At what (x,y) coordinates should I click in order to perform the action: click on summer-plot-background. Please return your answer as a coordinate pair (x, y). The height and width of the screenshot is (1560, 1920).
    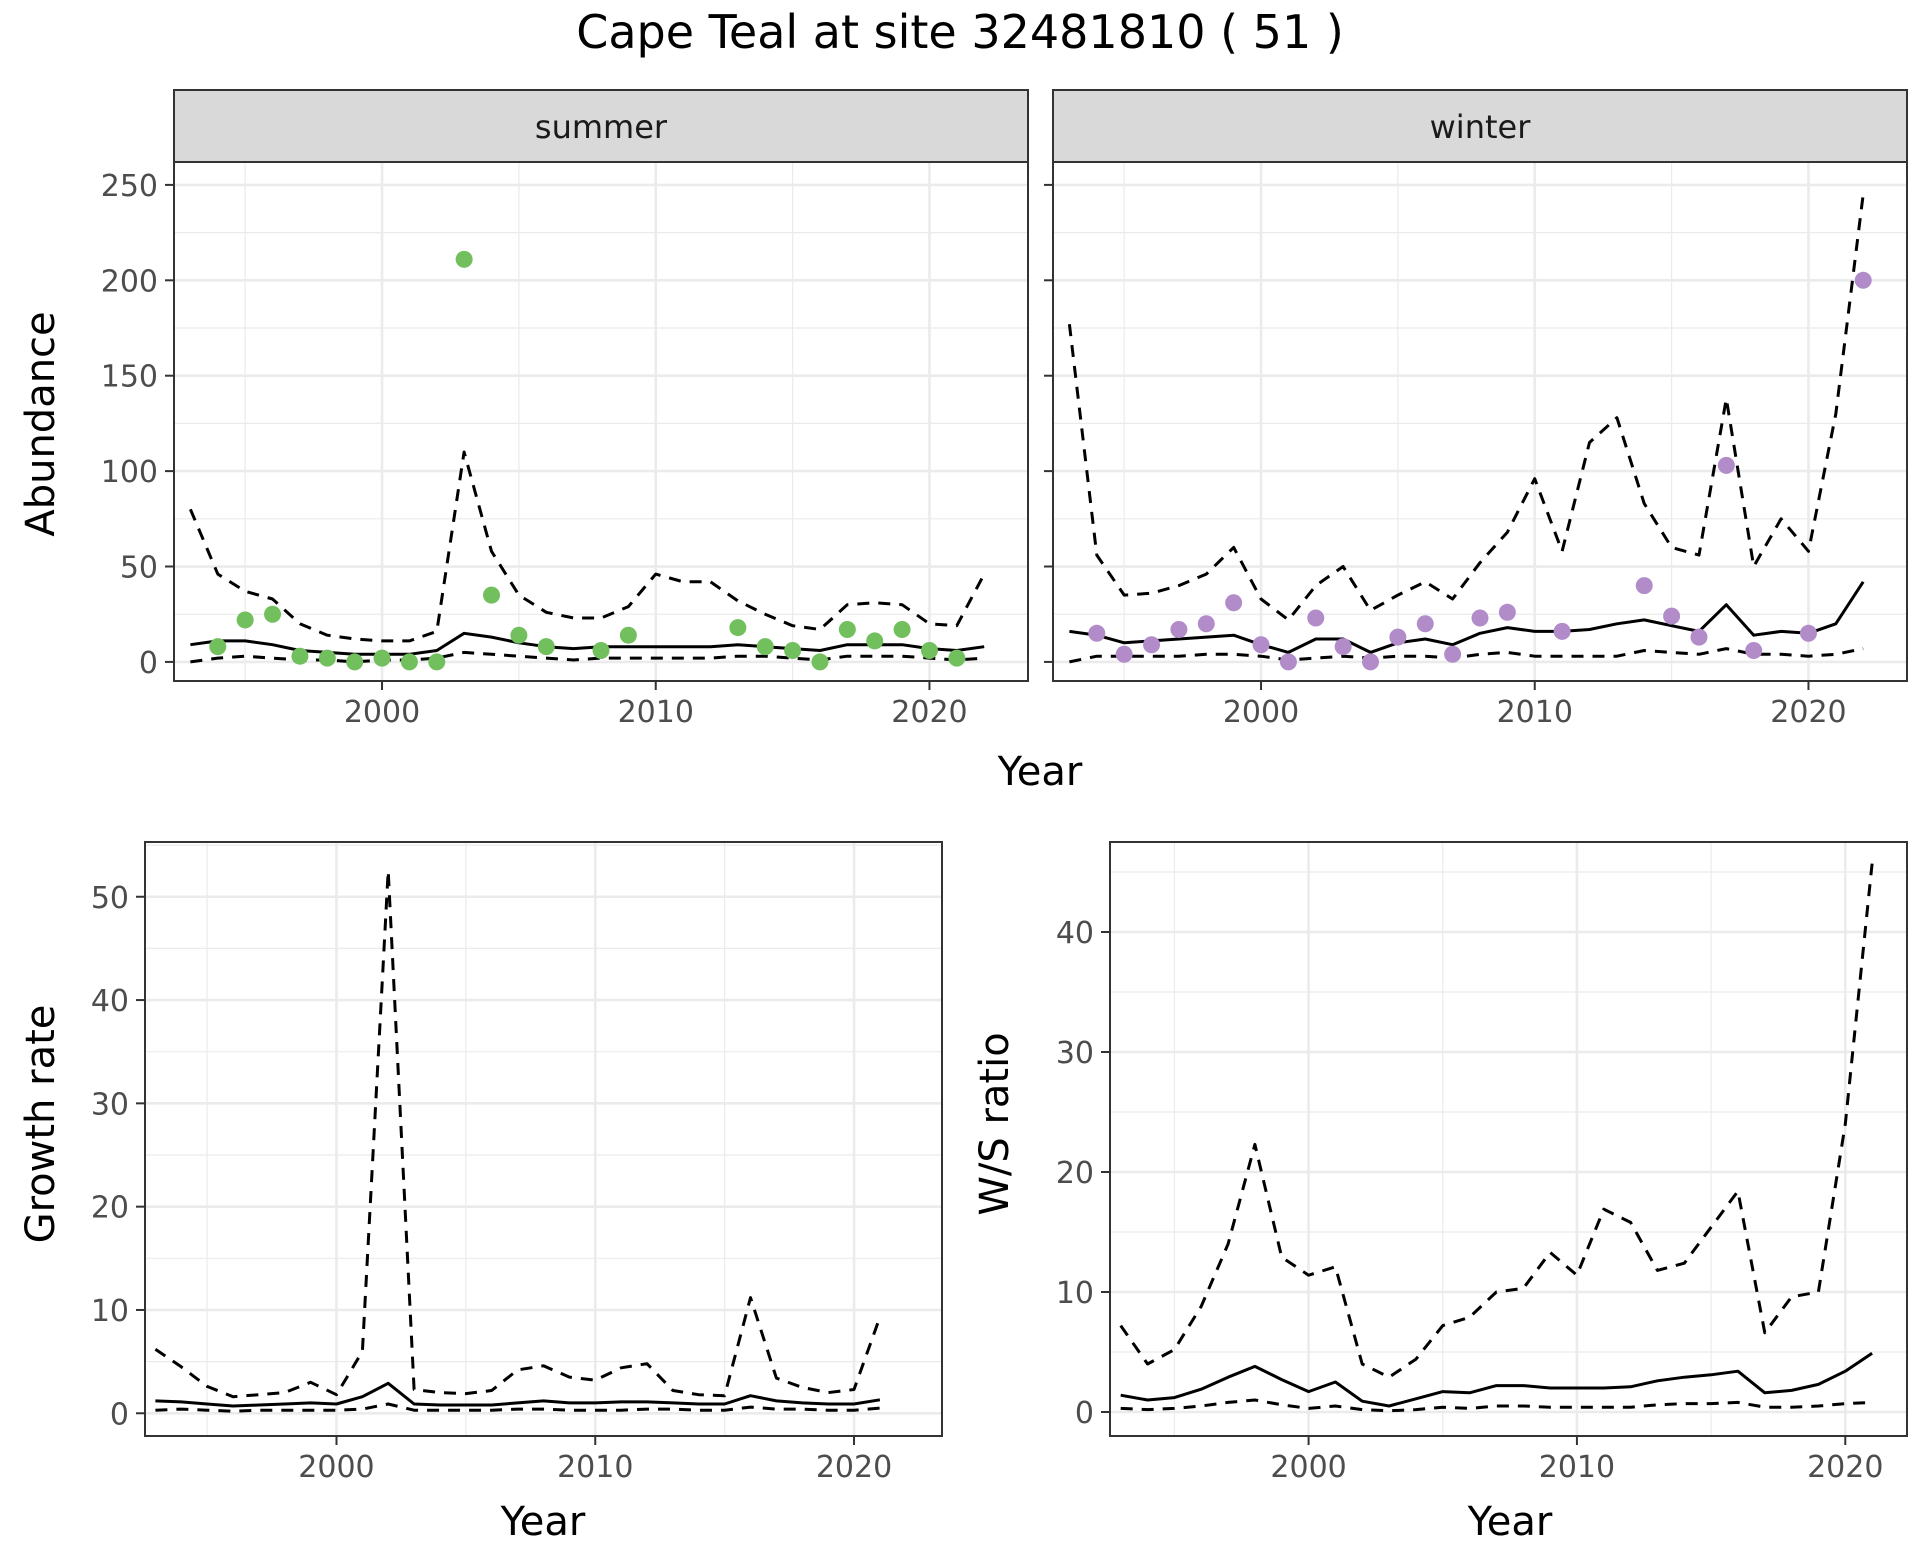
    Looking at the image, I should click on (601, 421).